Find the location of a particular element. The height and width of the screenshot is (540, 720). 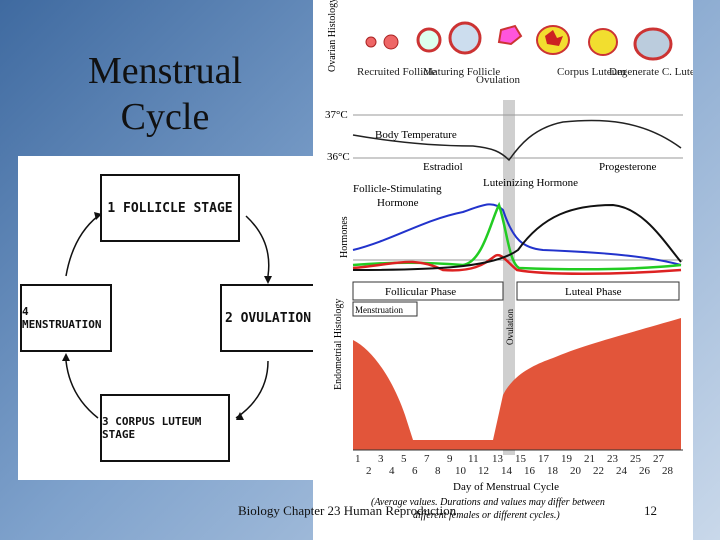

stage-follicle-label: 1 FOLLICLE STAGE is located at coordinates (170, 208).